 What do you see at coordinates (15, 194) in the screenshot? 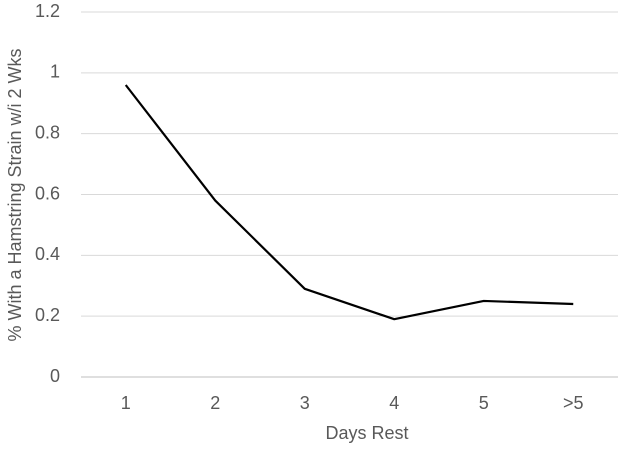
I see `y-axis-title: % With a Hamstring Strain w/i 2 Wks` at bounding box center [15, 194].